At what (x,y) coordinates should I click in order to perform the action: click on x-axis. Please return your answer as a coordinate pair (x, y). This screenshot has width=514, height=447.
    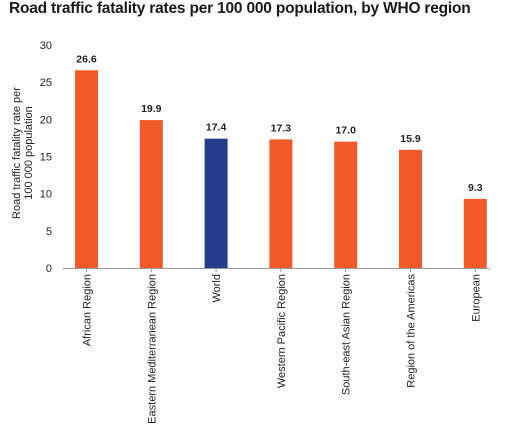
    Looking at the image, I should click on (276, 270).